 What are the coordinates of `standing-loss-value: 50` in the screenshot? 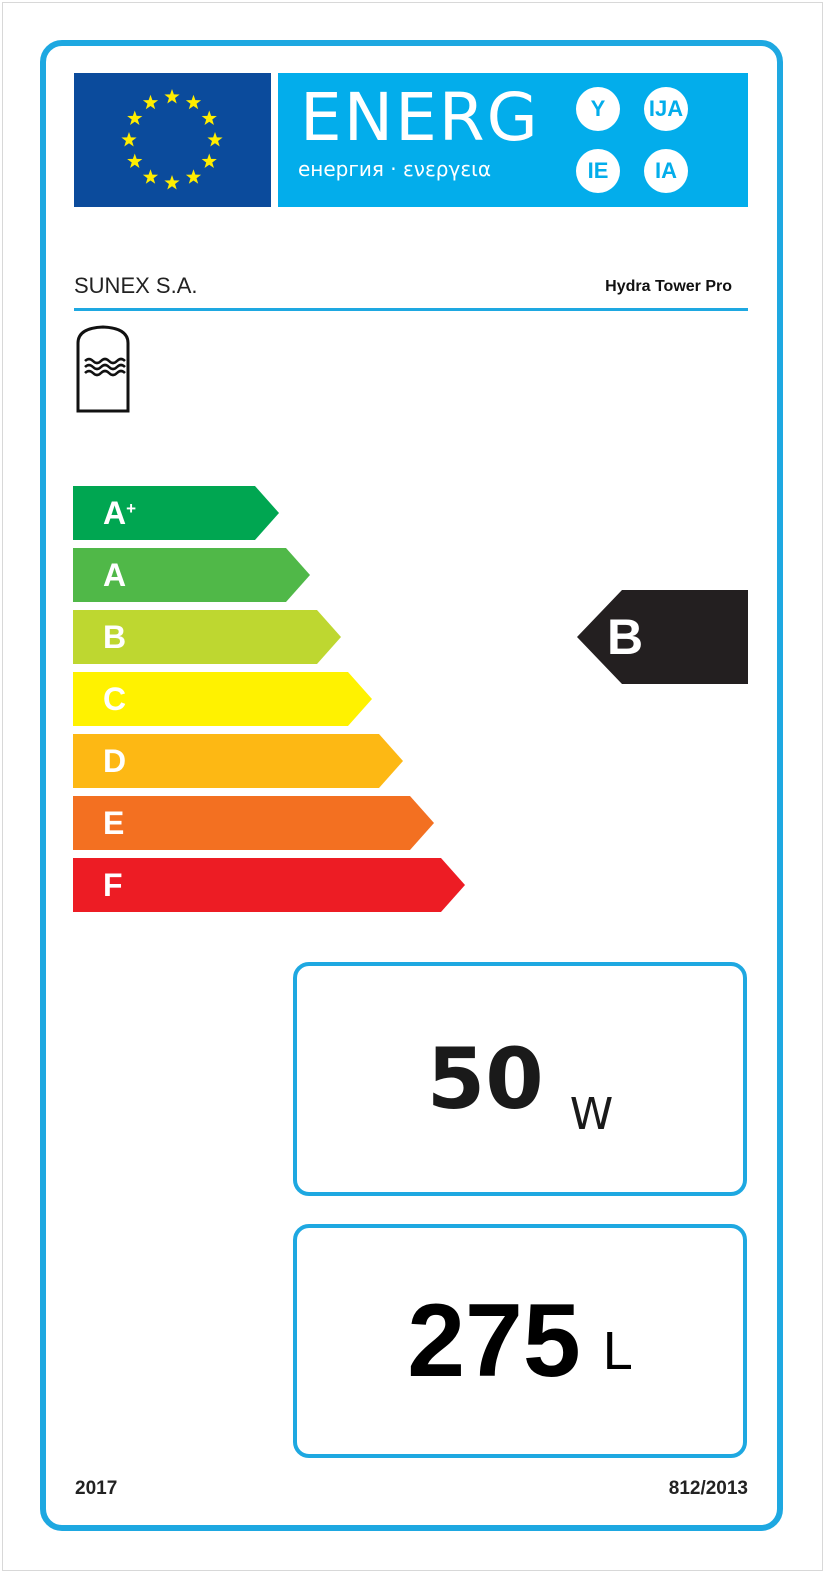 It's located at (485, 1079).